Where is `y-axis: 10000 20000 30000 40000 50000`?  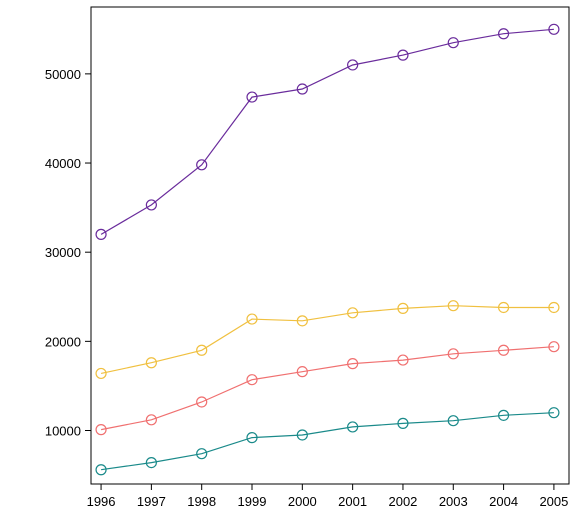 y-axis: 10000 20000 30000 40000 50000 is located at coordinates (68, 253).